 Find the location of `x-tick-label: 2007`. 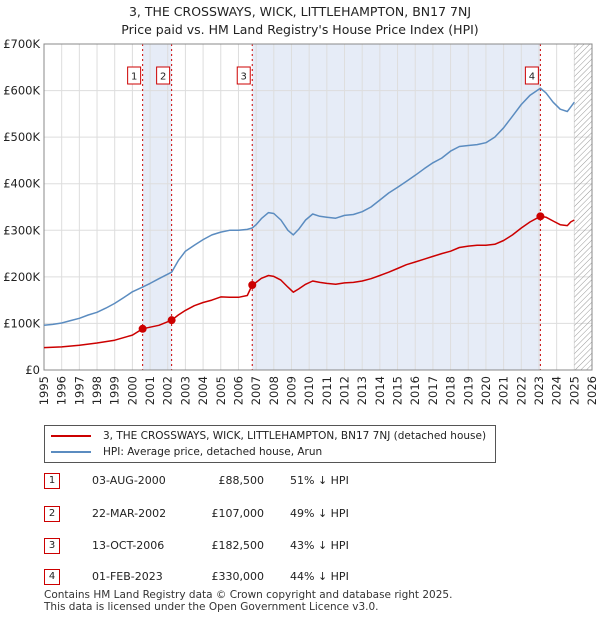

x-tick-label: 2007 is located at coordinates (256, 390).